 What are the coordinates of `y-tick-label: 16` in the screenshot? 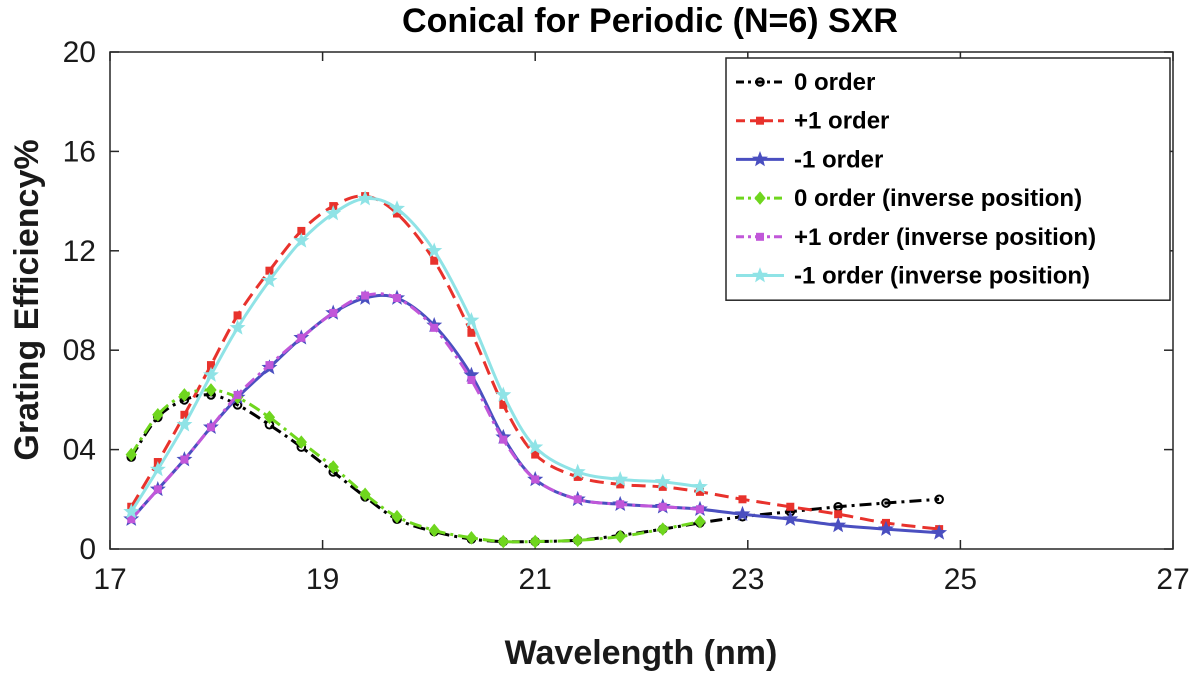 It's located at (79, 151).